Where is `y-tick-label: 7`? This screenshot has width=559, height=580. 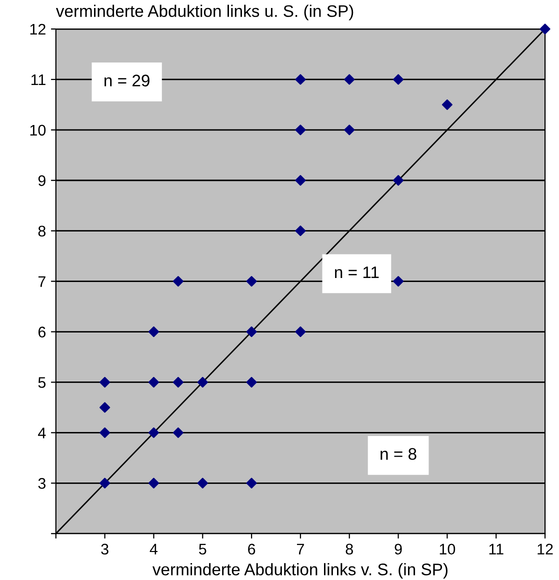
y-tick-label: 7 is located at coordinates (42, 281).